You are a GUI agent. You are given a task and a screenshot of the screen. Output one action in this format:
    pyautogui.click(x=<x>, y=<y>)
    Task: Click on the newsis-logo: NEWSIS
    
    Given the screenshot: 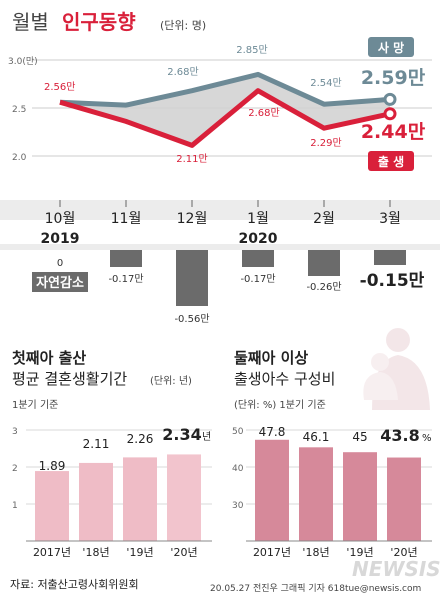 What is the action you would take?
    pyautogui.click(x=396, y=569)
    